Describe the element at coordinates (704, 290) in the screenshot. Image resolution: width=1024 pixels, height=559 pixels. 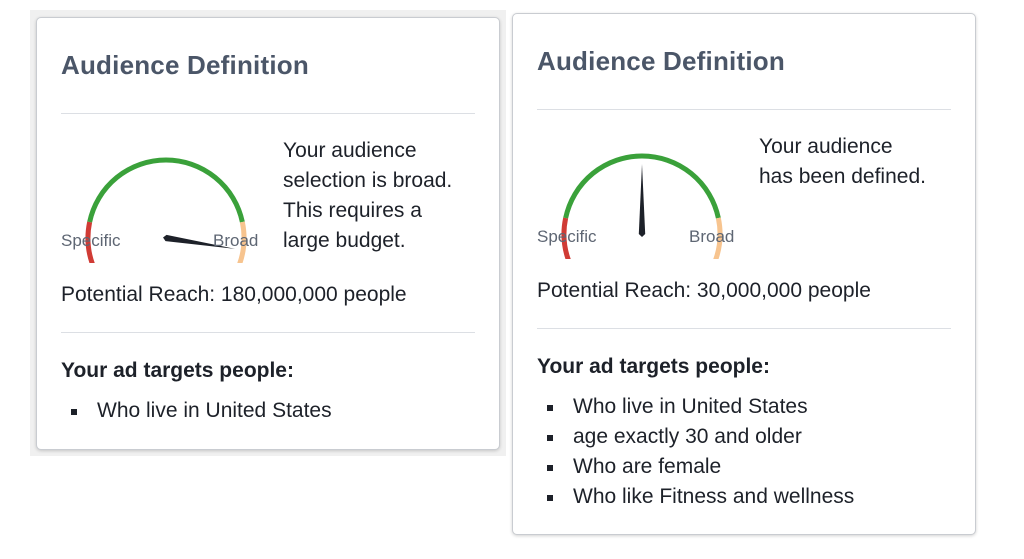
I see `potential-reach: Potential Reach: 30,000,000 people` at that location.